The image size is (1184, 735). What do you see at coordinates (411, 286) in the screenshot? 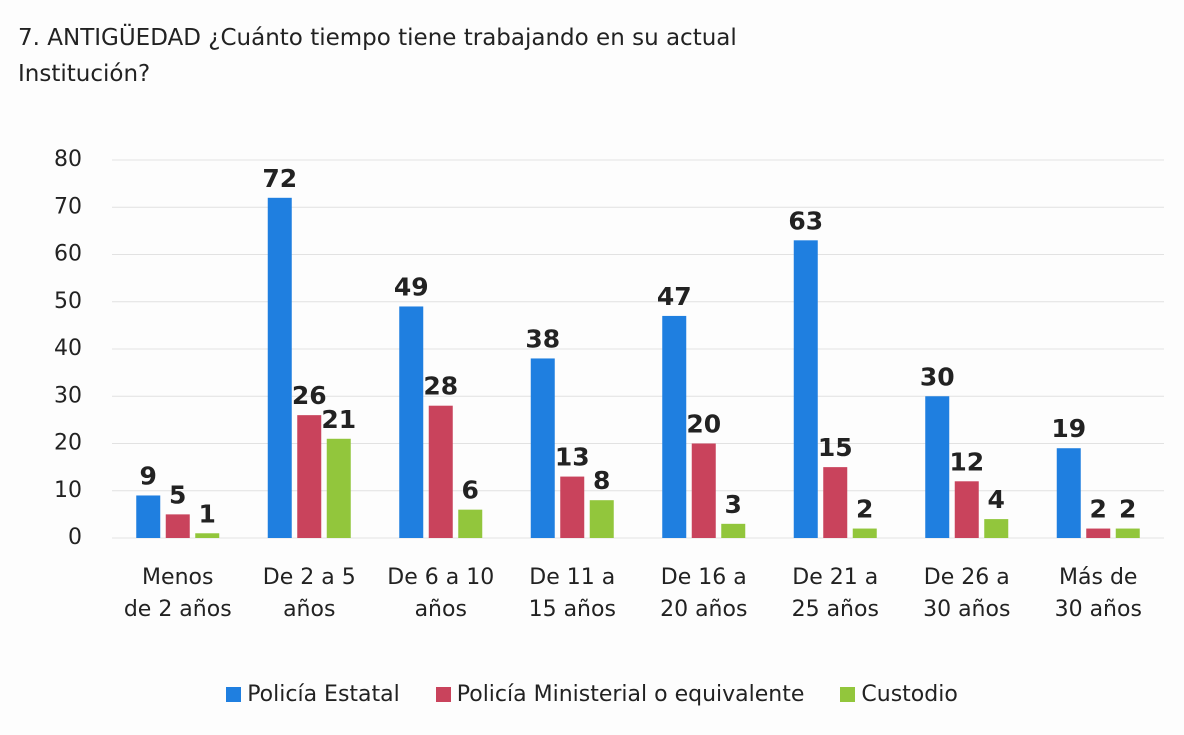
I see `data-label: 49` at bounding box center [411, 286].